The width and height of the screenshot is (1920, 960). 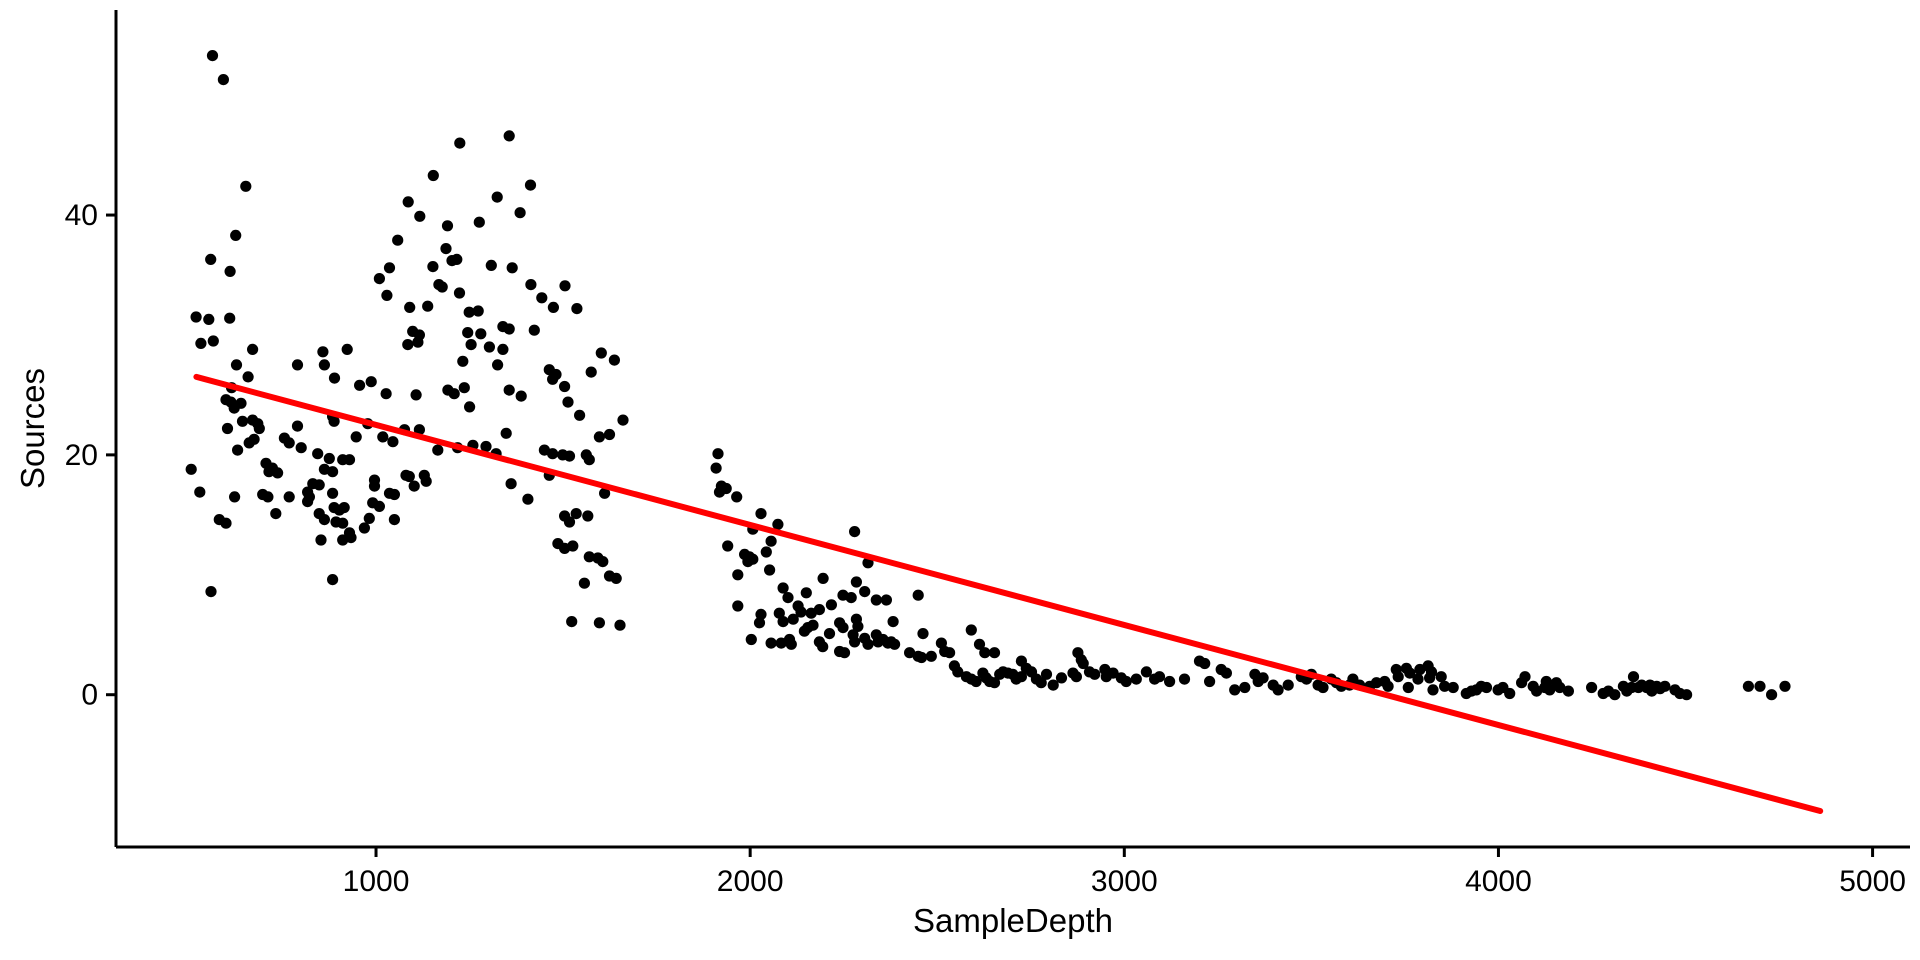 I want to click on y-tick-labels: 0 20 40, so click(x=81, y=455).